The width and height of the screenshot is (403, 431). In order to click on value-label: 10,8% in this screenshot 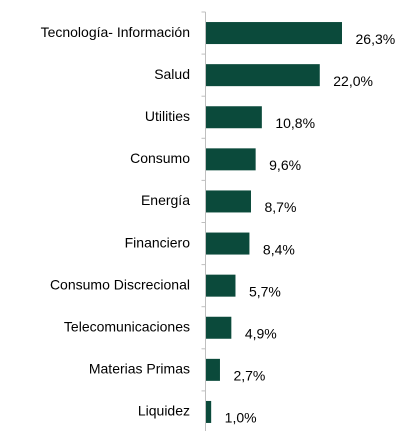, I will do `click(295, 123)`.